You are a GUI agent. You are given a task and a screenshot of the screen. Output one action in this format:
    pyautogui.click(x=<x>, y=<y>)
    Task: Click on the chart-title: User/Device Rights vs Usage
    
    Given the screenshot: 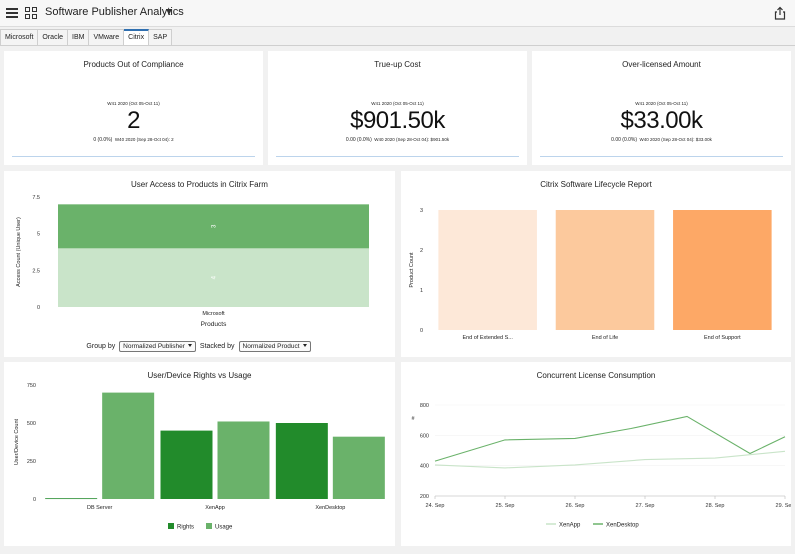 What is the action you would take?
    pyautogui.click(x=199, y=375)
    